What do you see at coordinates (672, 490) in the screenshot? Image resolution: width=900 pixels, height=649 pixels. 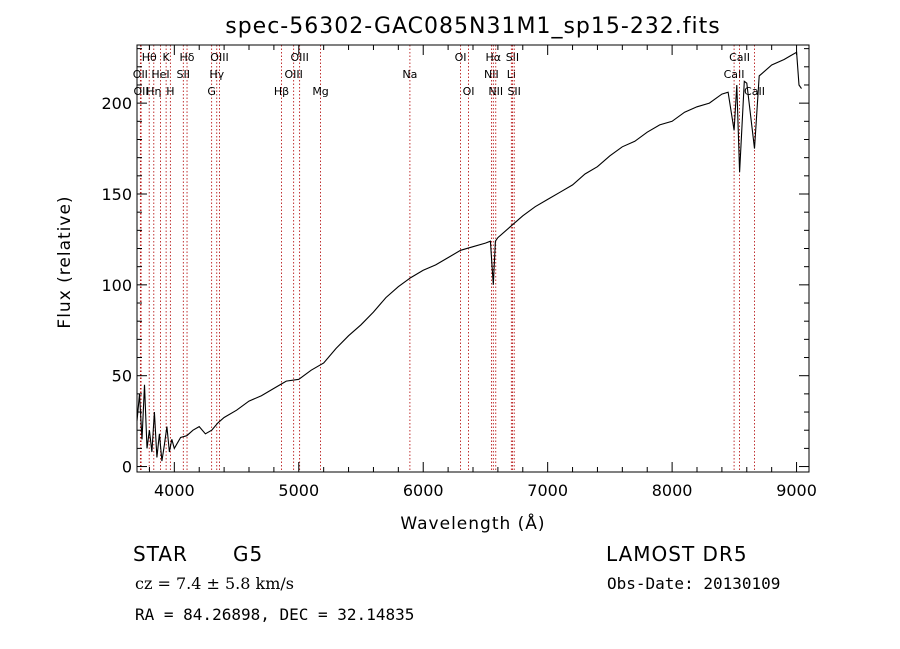 I see `x-tick-label: 8000` at bounding box center [672, 490].